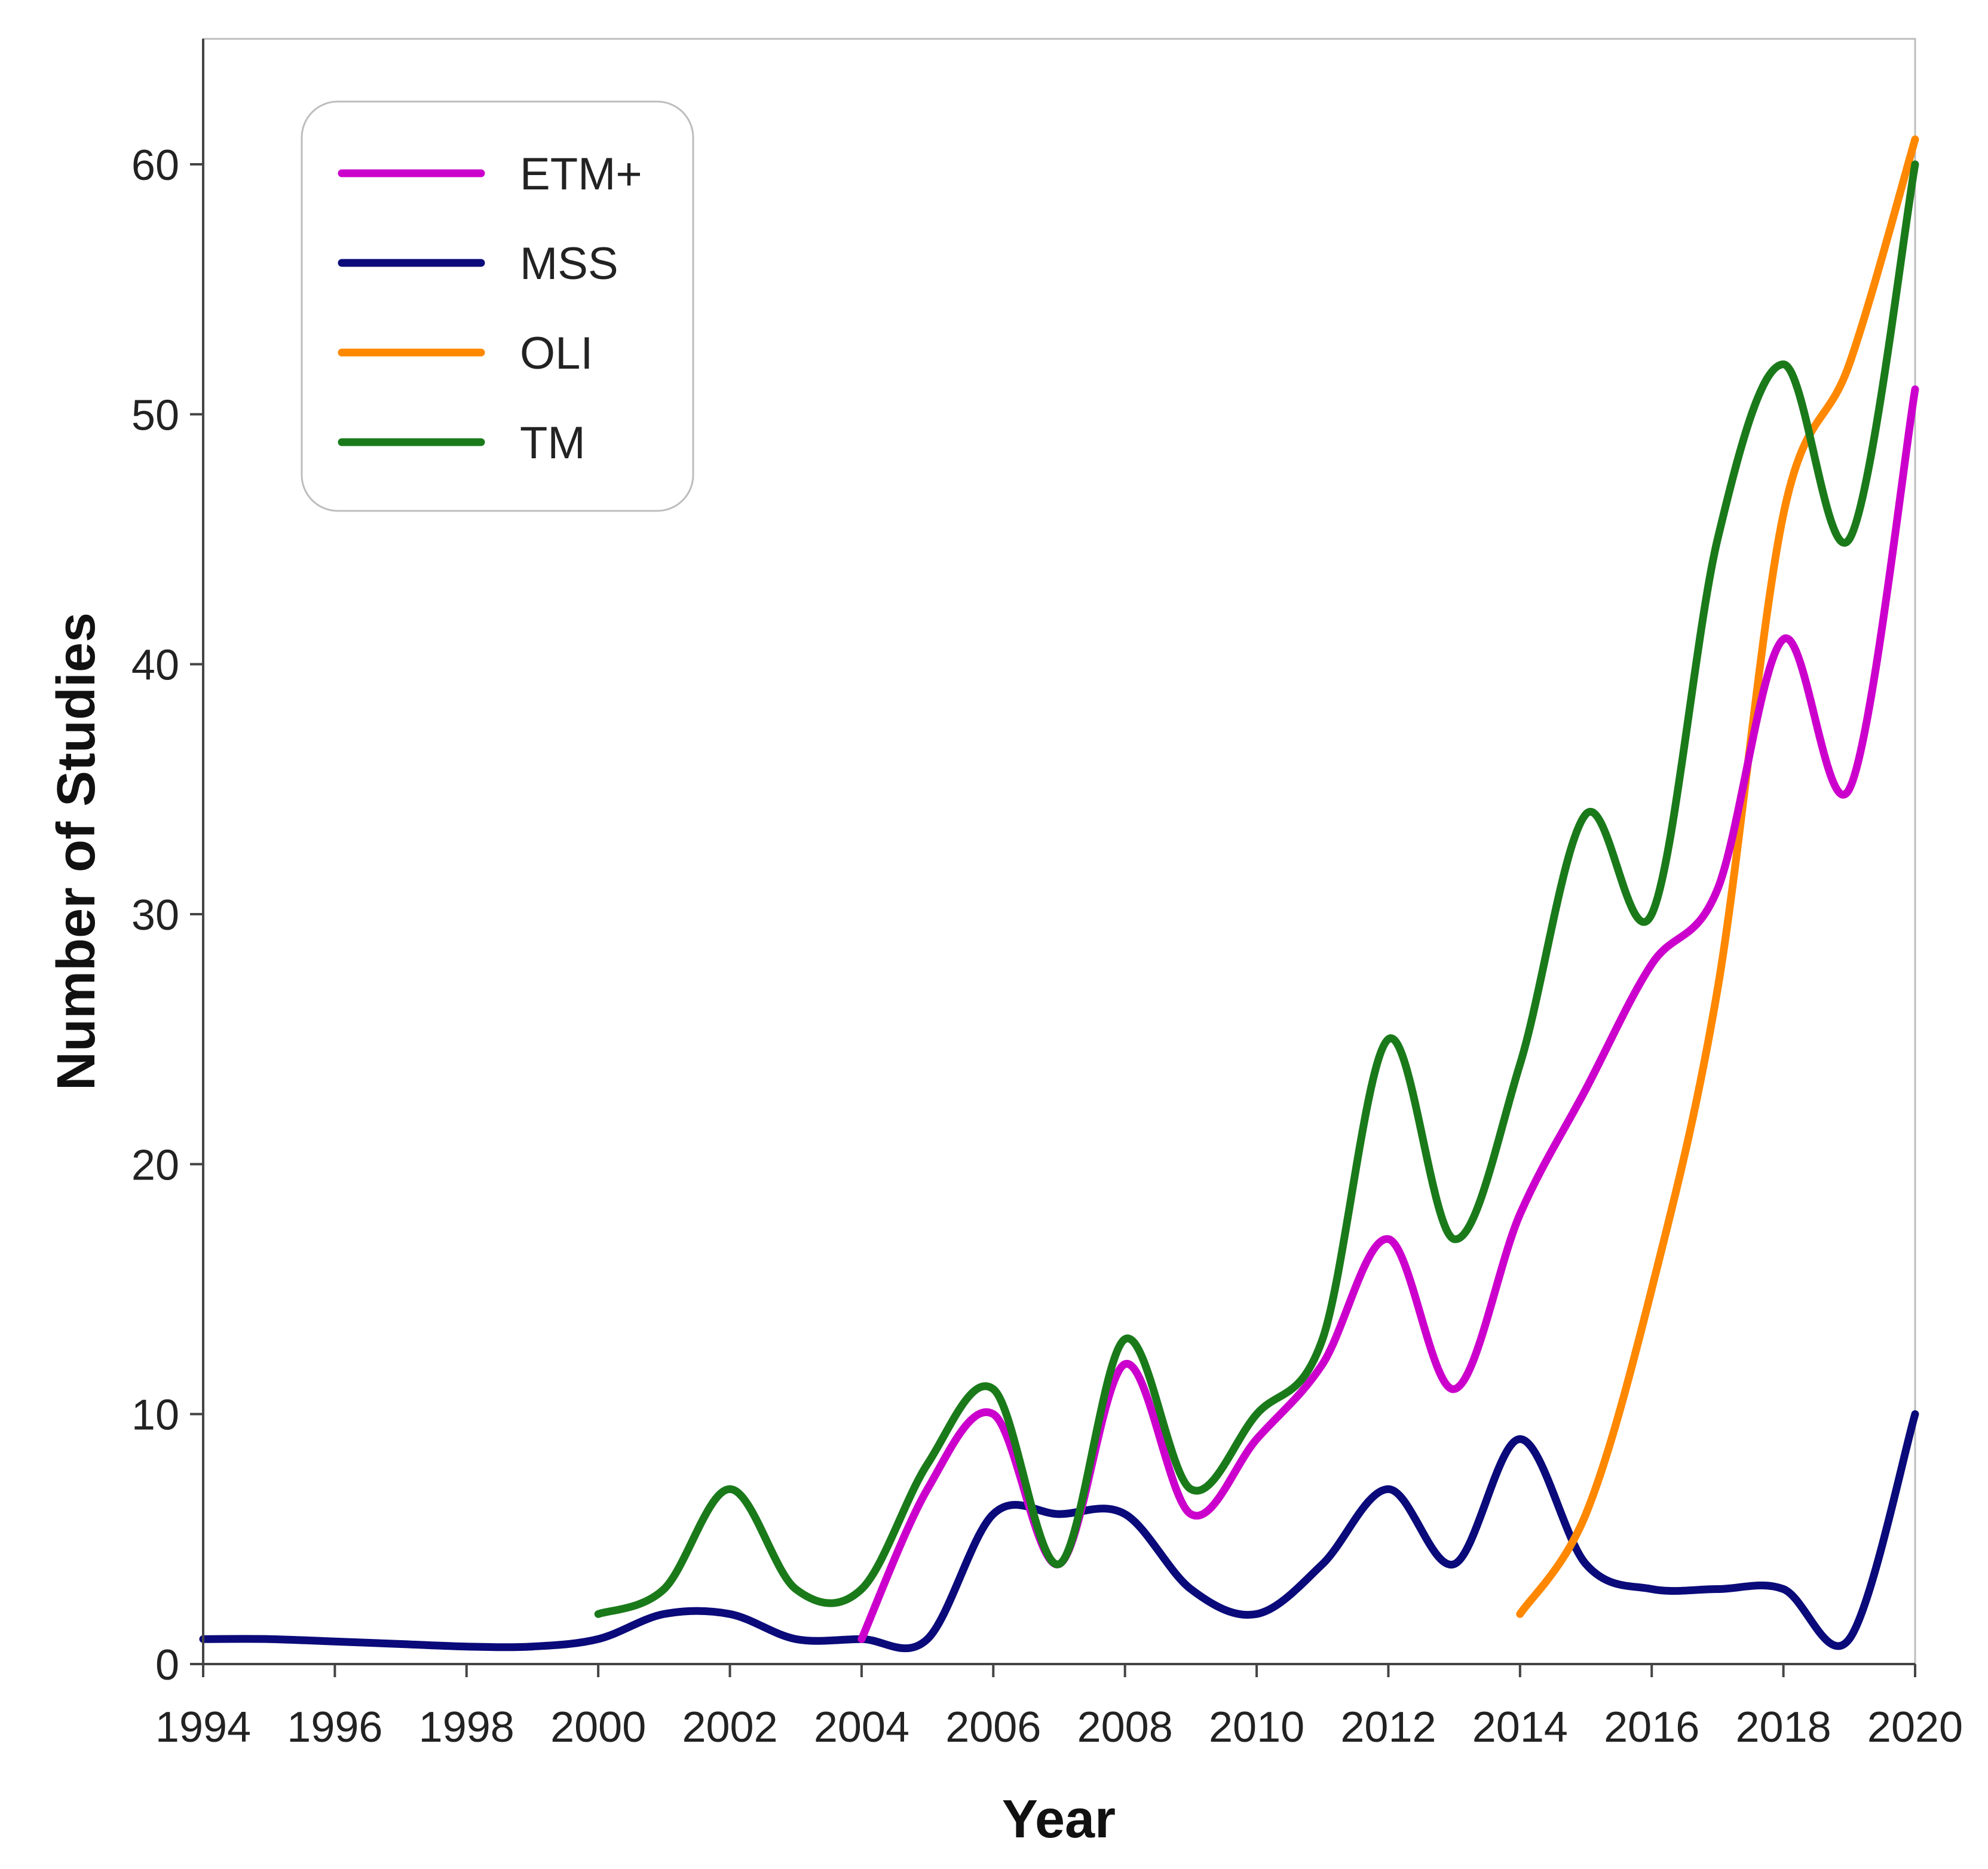 The width and height of the screenshot is (1988, 1869). Describe the element at coordinates (334, 1727) in the screenshot. I see `x-tick-label: 1996` at that location.